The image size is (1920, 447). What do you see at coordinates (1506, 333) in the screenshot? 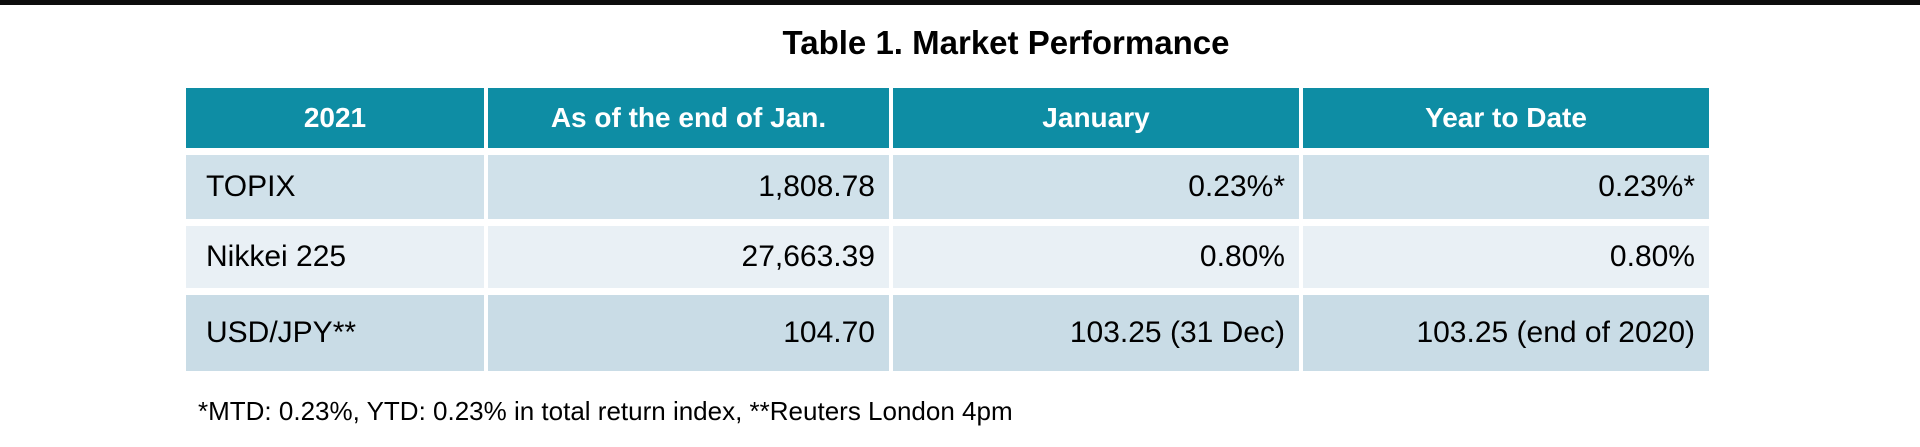
I see `cell-usd-jpy-year-to-date: 103.25 (end of 2020)` at bounding box center [1506, 333].